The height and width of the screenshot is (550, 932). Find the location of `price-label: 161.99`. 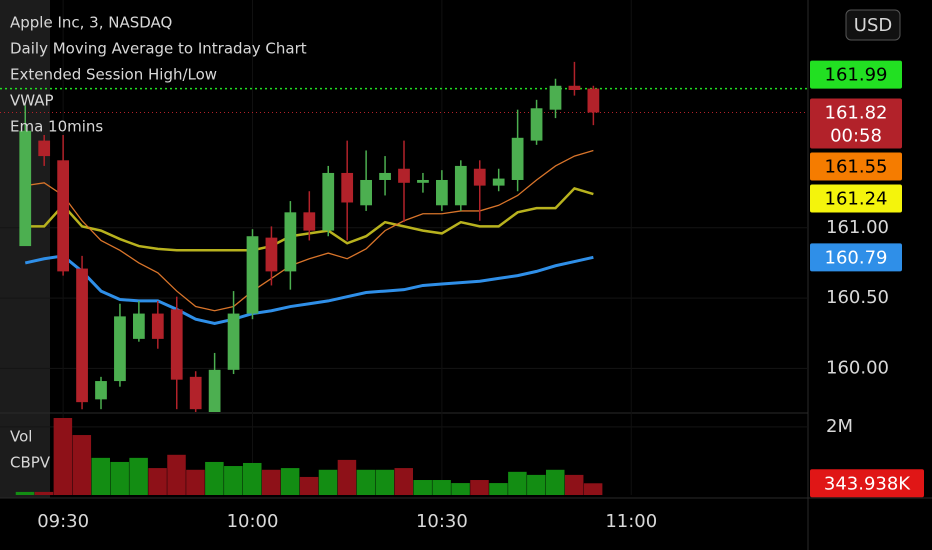

price-label: 161.99 is located at coordinates (856, 75).